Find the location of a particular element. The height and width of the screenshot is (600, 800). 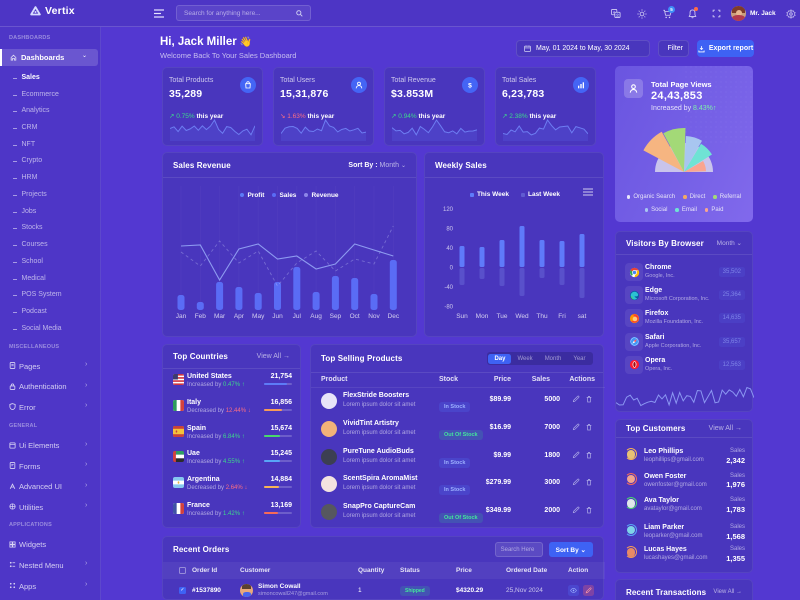

svg-text: 0 is located at coordinates (452, 269).